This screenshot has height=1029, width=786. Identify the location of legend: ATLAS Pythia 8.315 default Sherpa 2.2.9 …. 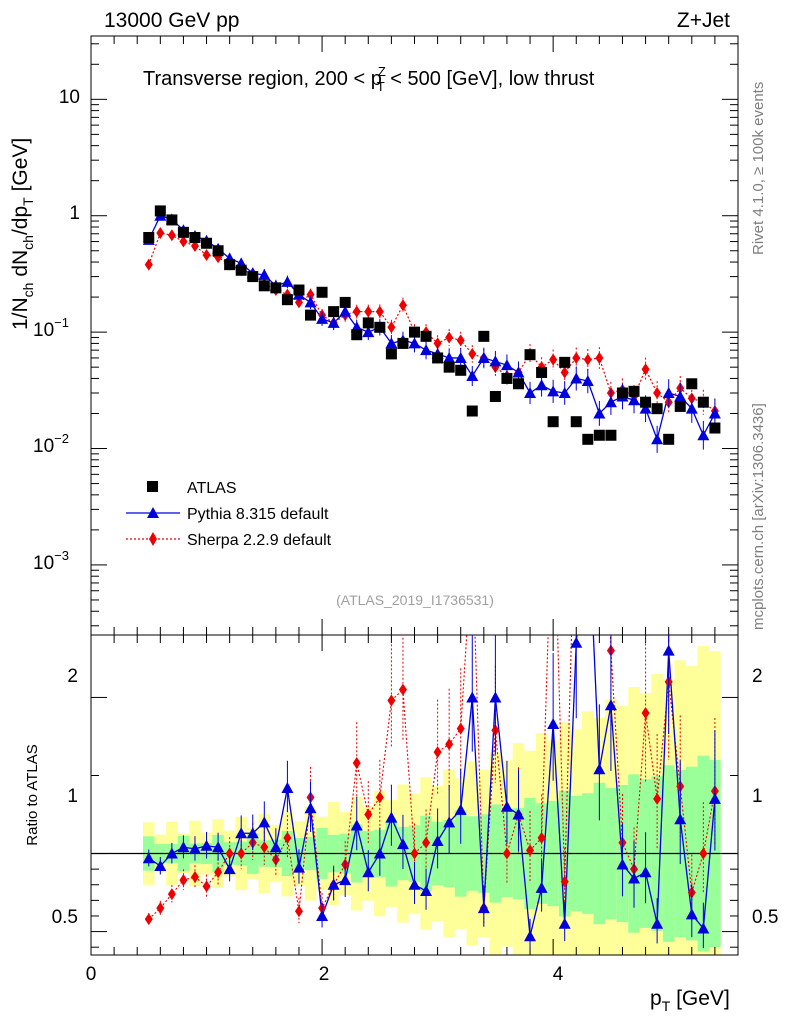
(229, 514).